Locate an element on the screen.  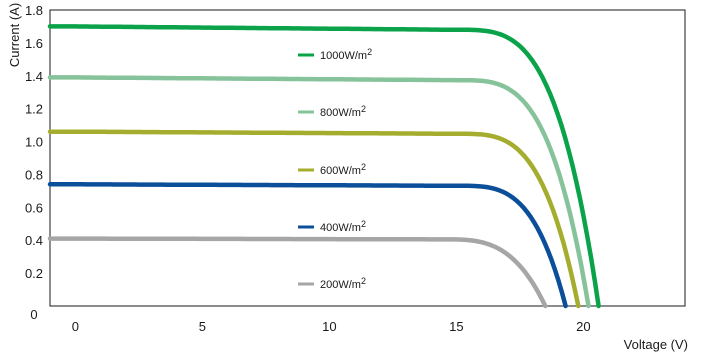
y-axis: 0 0.2 0.4 0.6 0.8 1.0 1.2 1.4 1.6 1.8 is located at coordinates (34, 162).